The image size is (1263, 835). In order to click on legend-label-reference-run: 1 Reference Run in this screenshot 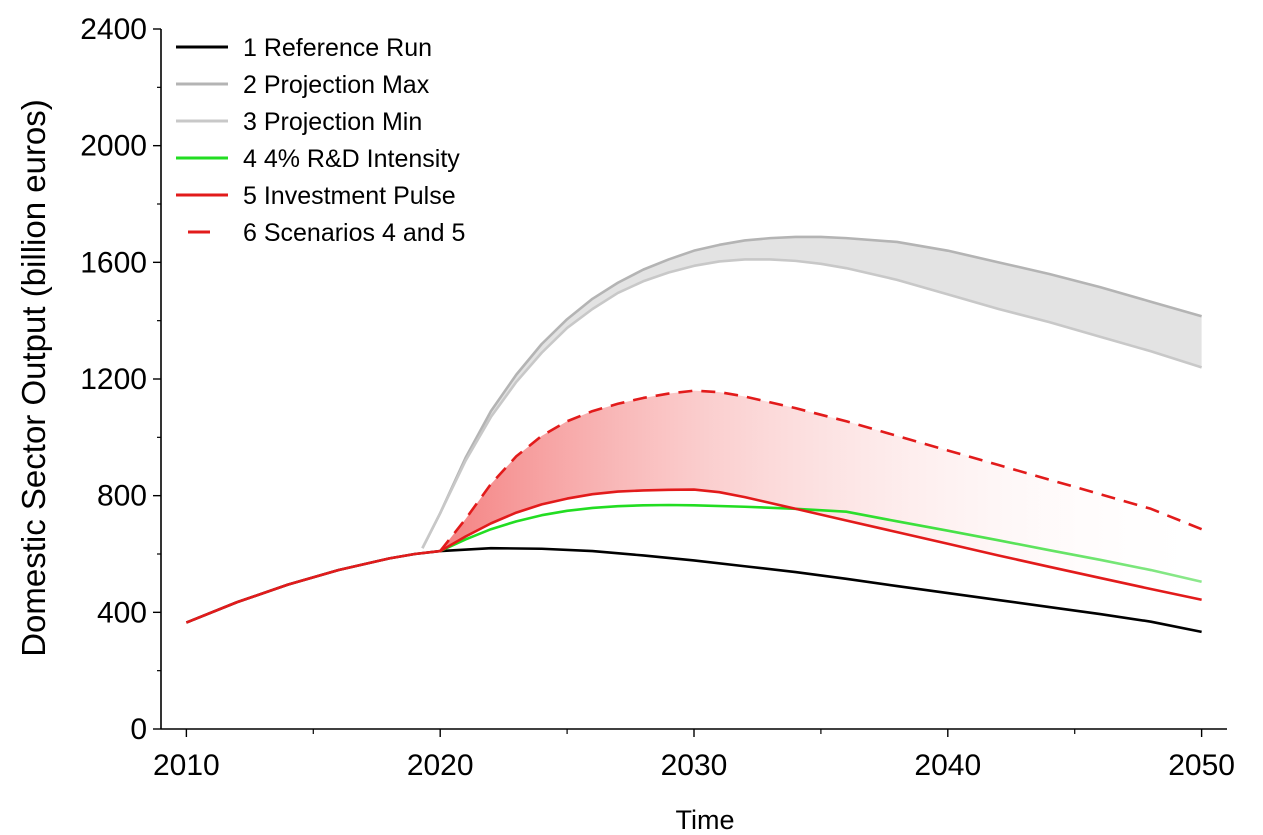, I will do `click(337, 48)`.